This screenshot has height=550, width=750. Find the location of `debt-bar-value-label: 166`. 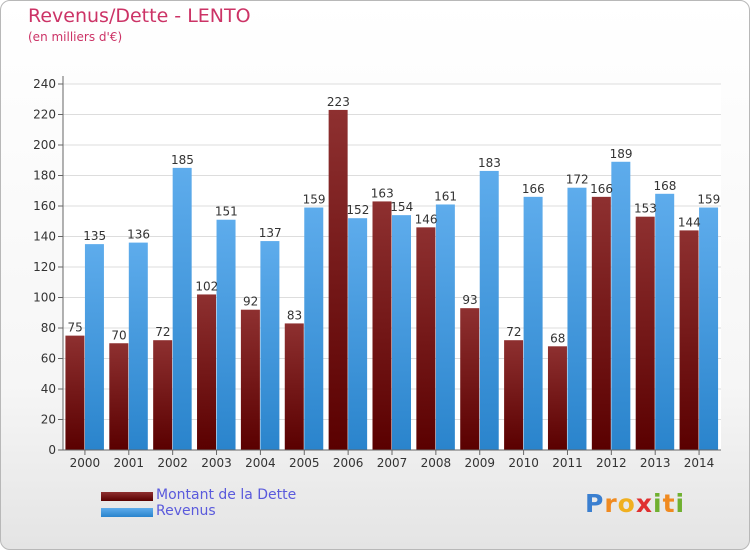

debt-bar-value-label: 166 is located at coordinates (601, 189).